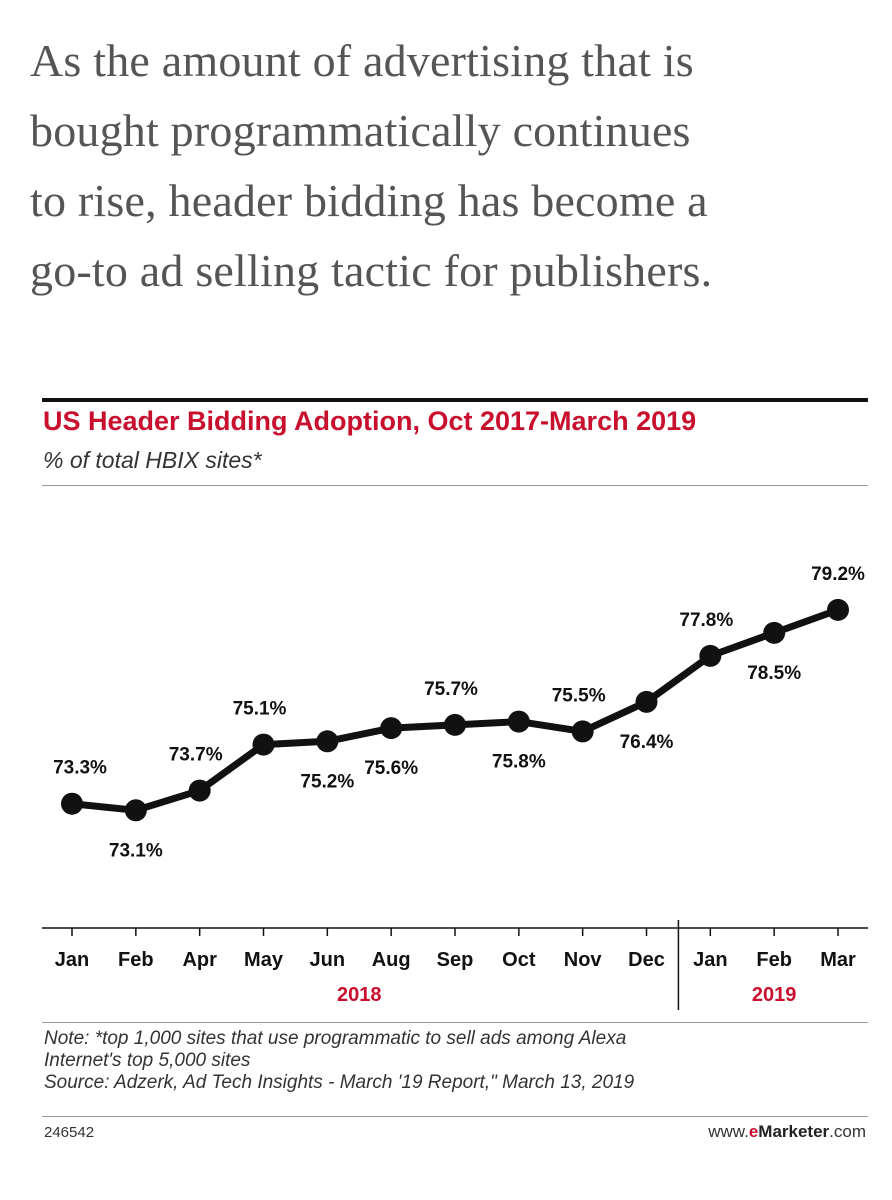 This screenshot has width=892, height=1200. Describe the element at coordinates (369, 200) in the screenshot. I see `intro-line: to rise, header bidding has become a` at that location.